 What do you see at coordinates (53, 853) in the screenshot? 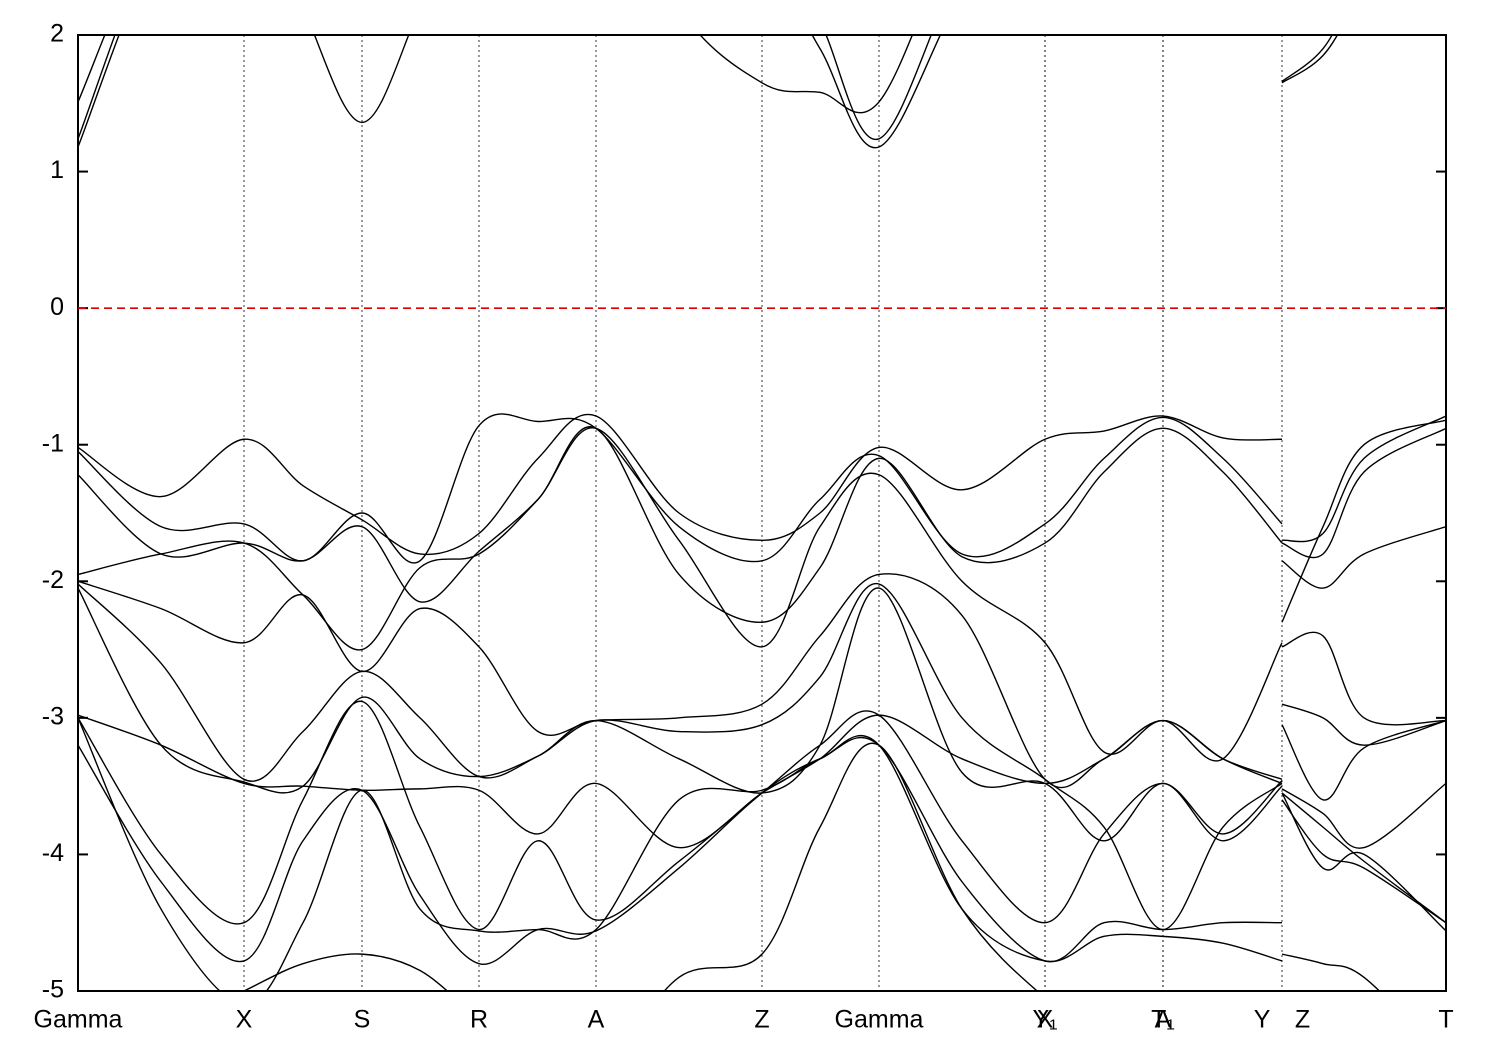
I see `y-tick-label: -4` at bounding box center [53, 853].